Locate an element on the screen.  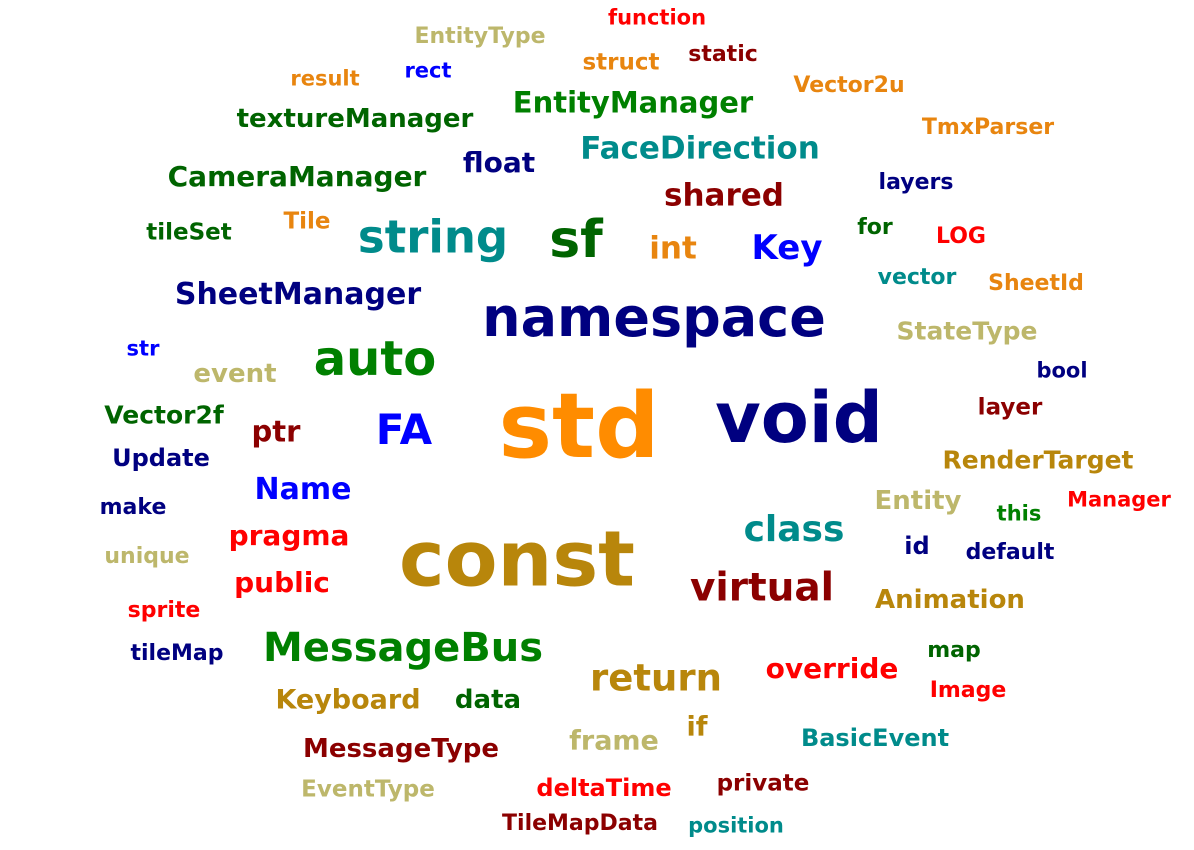
word-texturemanager: textureManager is located at coordinates (355, 119).